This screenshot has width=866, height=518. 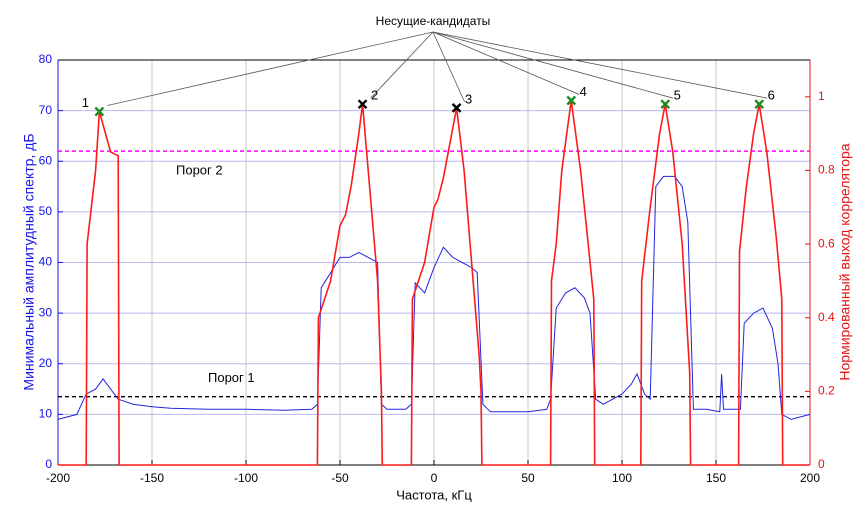 What do you see at coordinates (826, 170) in the screenshot?
I see `y2-tick-label: 0.8` at bounding box center [826, 170].